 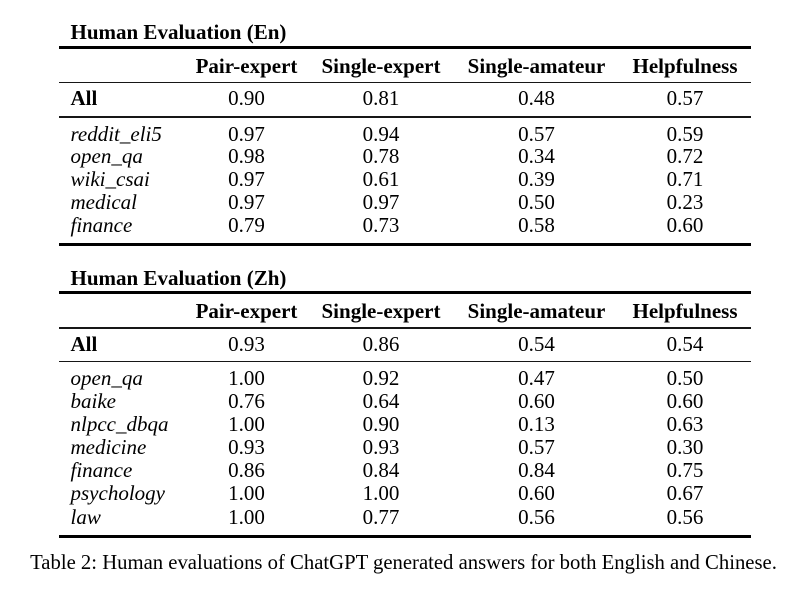 What do you see at coordinates (404, 328) in the screenshot?
I see `table-zh-midrule` at bounding box center [404, 328].